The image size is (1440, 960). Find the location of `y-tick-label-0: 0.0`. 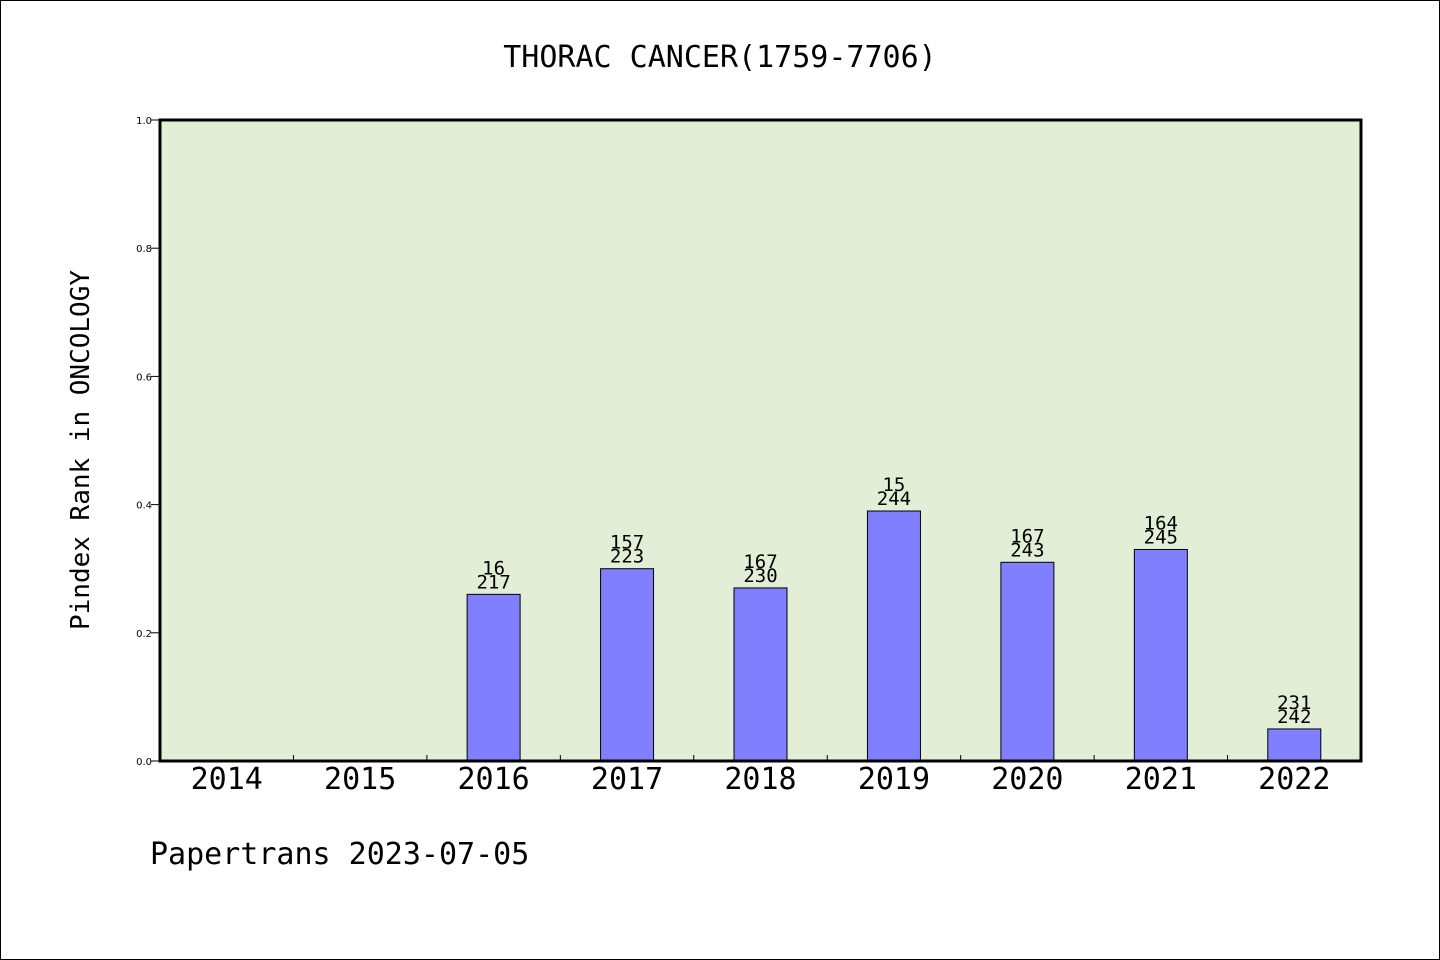

y-tick-label-0: 0.0 is located at coordinates (144, 762).